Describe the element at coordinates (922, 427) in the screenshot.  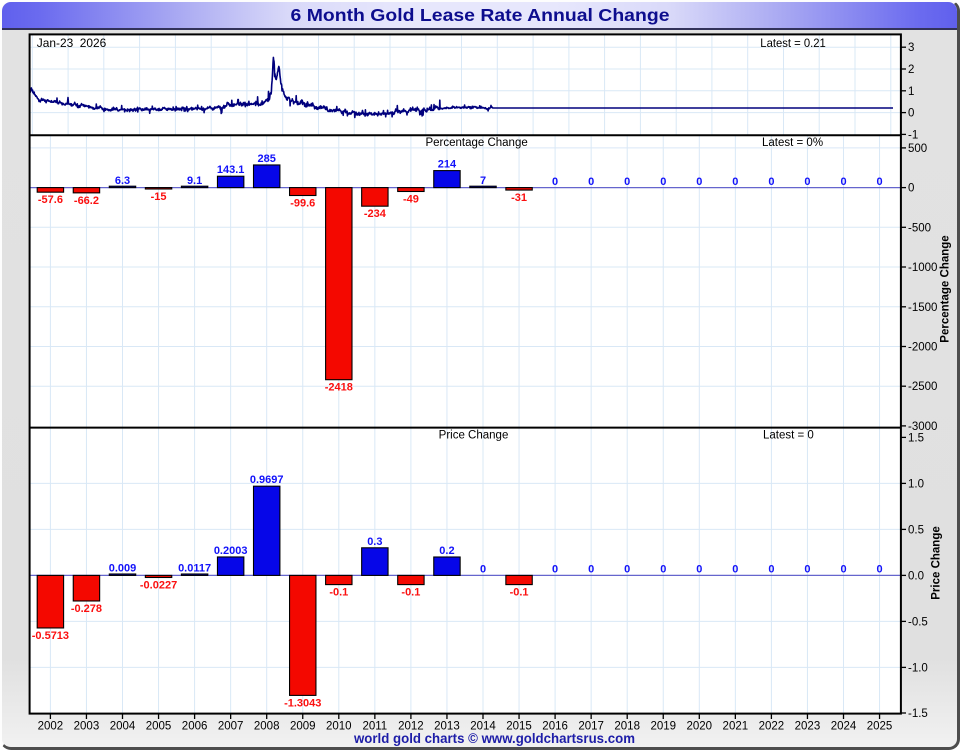
I see `svg-text: -3000` at that location.